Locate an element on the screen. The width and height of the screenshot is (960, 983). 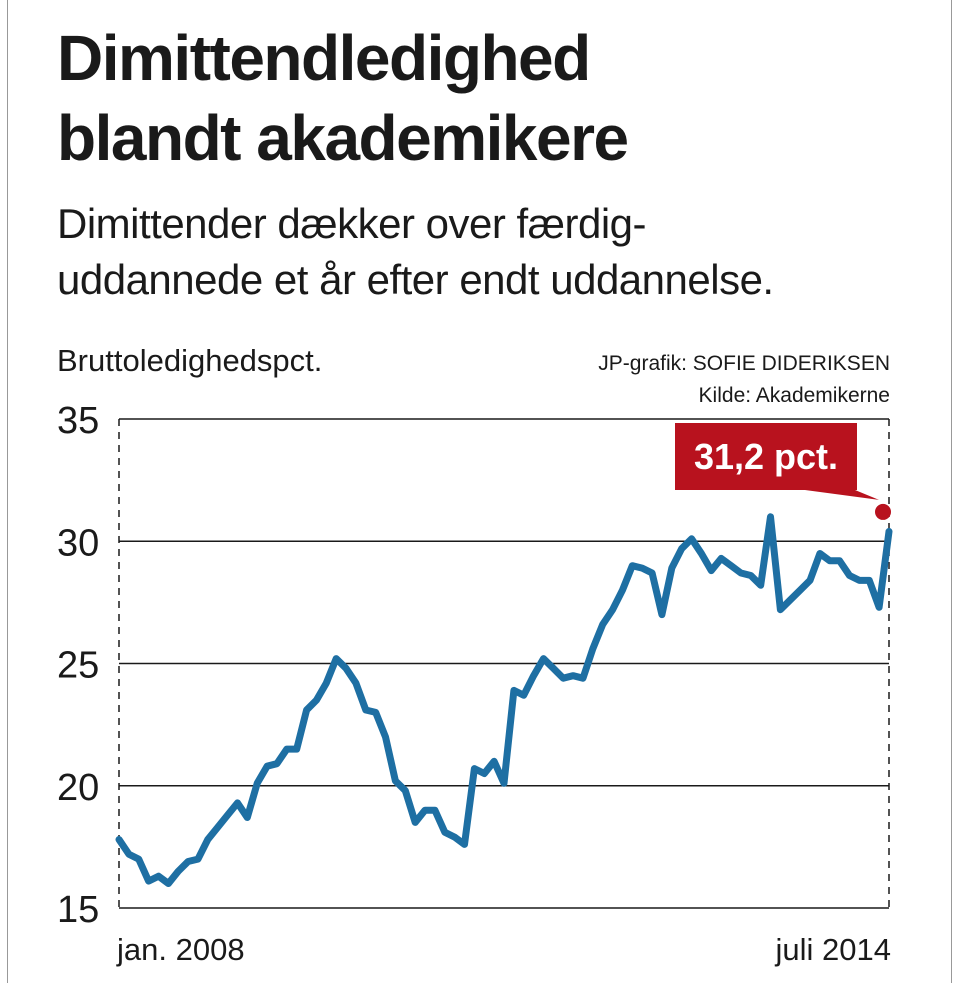
y-tick-label: 20 is located at coordinates (78, 788).